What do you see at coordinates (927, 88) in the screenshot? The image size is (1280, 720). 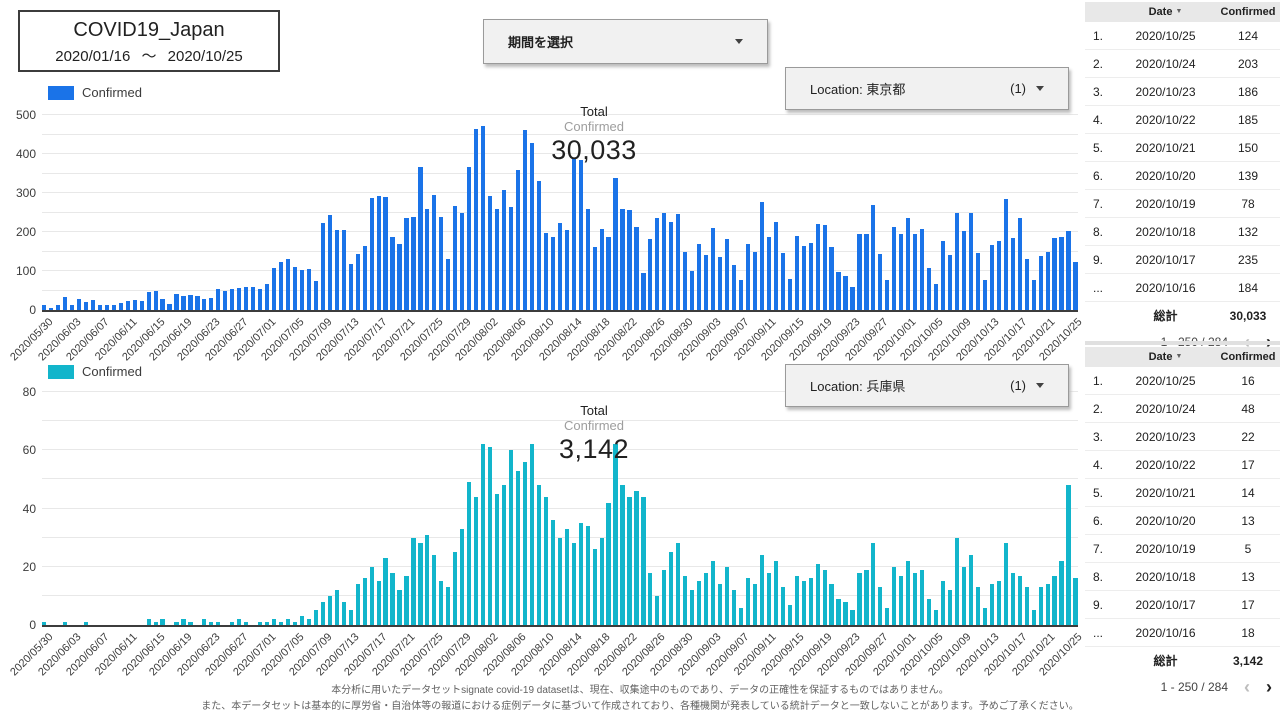 I see `location-filter-tokyo: Location: 東京都 (1)` at bounding box center [927, 88].